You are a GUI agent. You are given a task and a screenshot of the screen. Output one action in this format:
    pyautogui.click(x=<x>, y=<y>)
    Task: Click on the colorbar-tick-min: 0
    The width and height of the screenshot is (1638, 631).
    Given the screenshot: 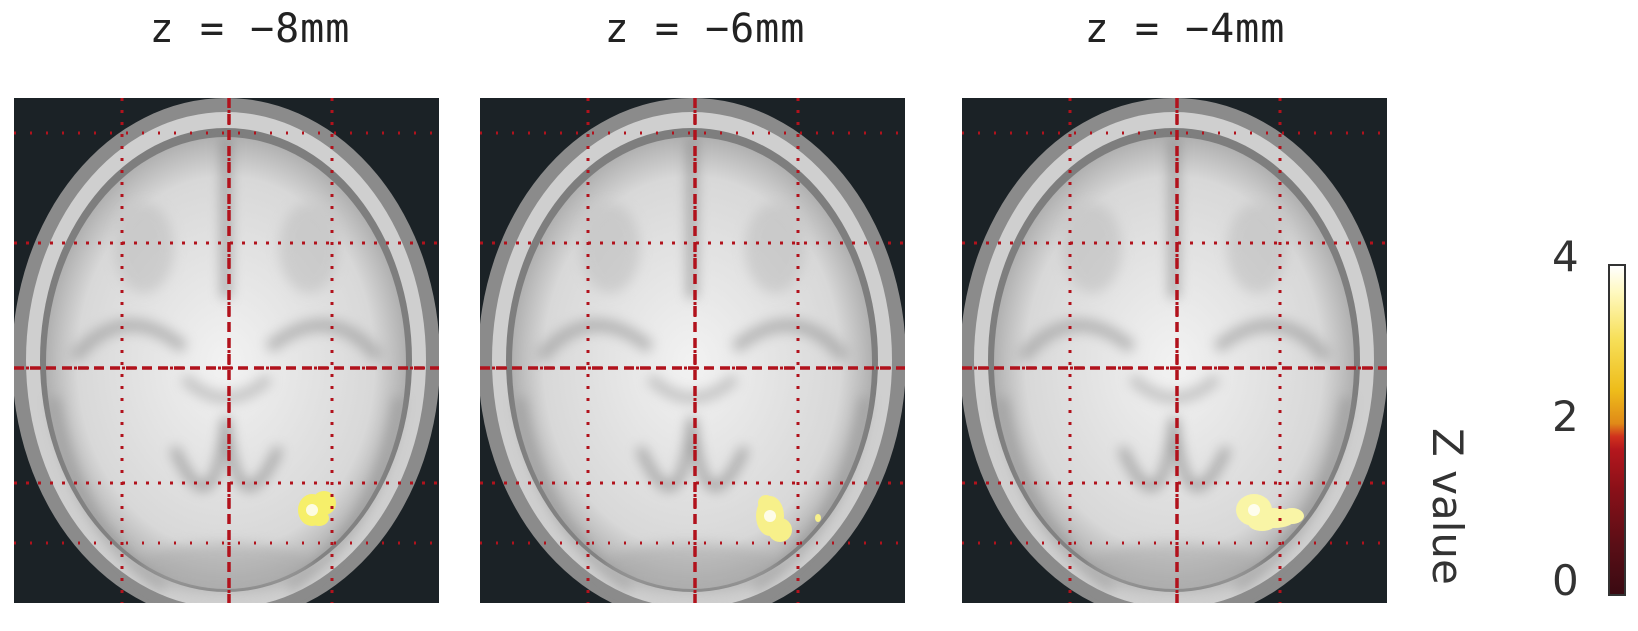 What is the action you would take?
    pyautogui.click(x=1565, y=580)
    